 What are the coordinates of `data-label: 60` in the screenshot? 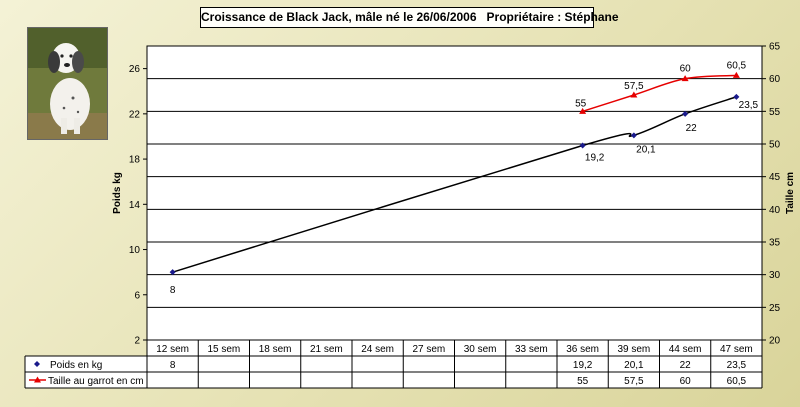 It's located at (686, 69).